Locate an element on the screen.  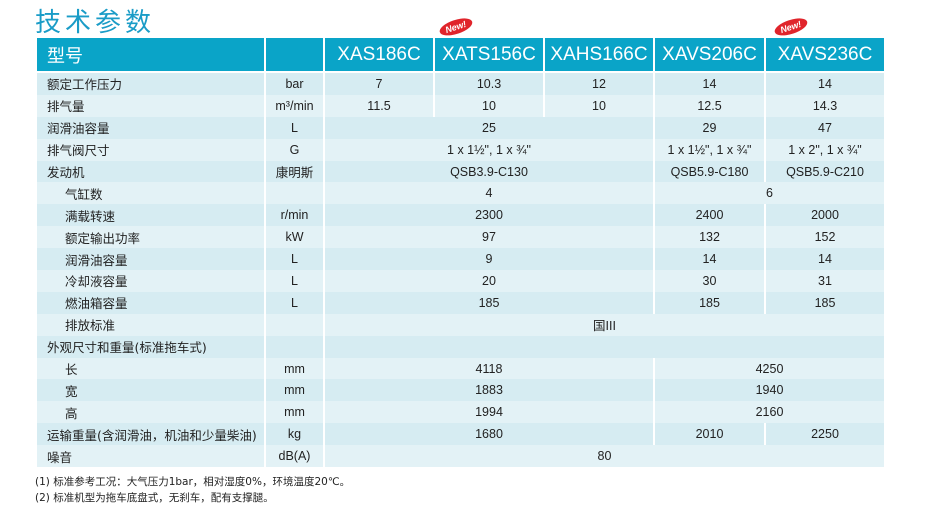
row-label: 冷却液容量 is located at coordinates (150, 281).